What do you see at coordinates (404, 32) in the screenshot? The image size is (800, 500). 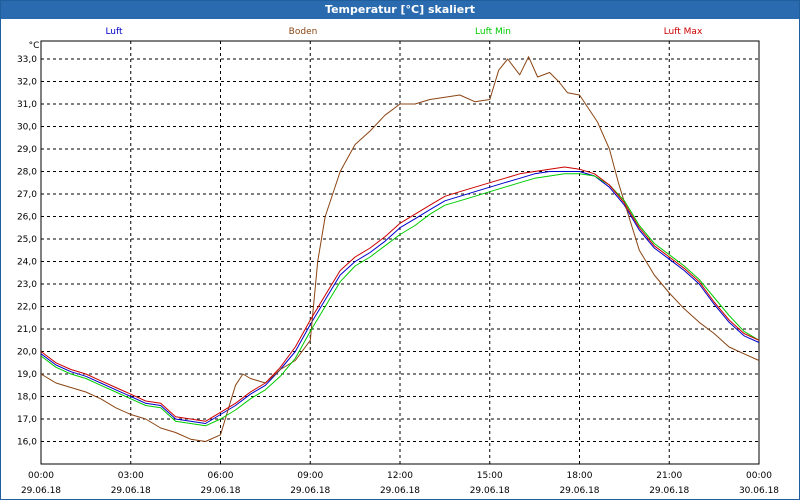 I see `legend: Luft Boden Luft Min Luft Max` at bounding box center [404, 32].